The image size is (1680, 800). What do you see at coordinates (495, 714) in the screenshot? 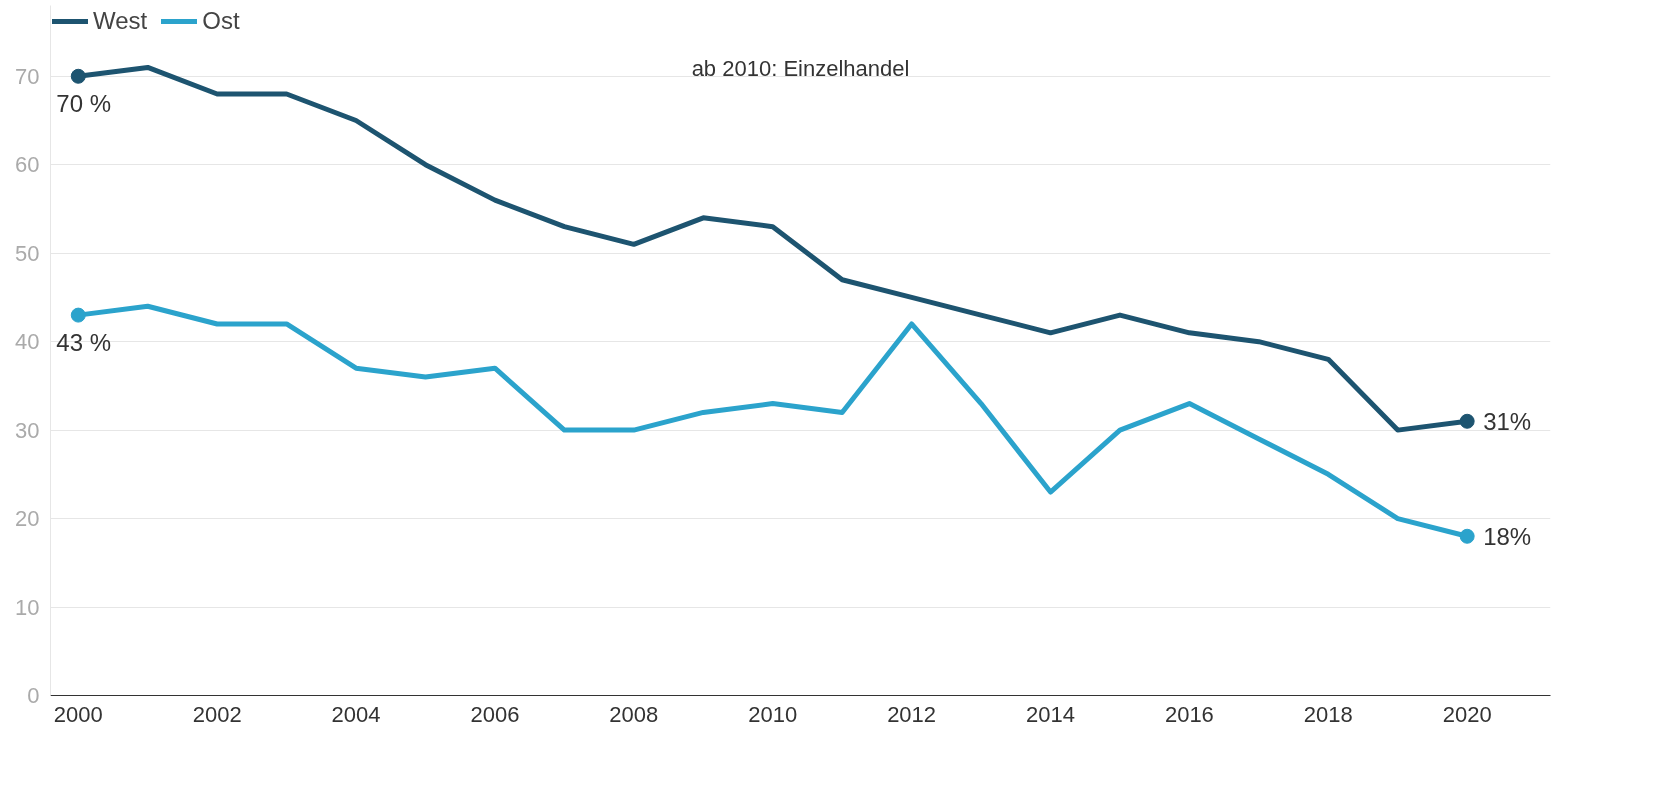
I see `x-tick-label: 2006` at bounding box center [495, 714].